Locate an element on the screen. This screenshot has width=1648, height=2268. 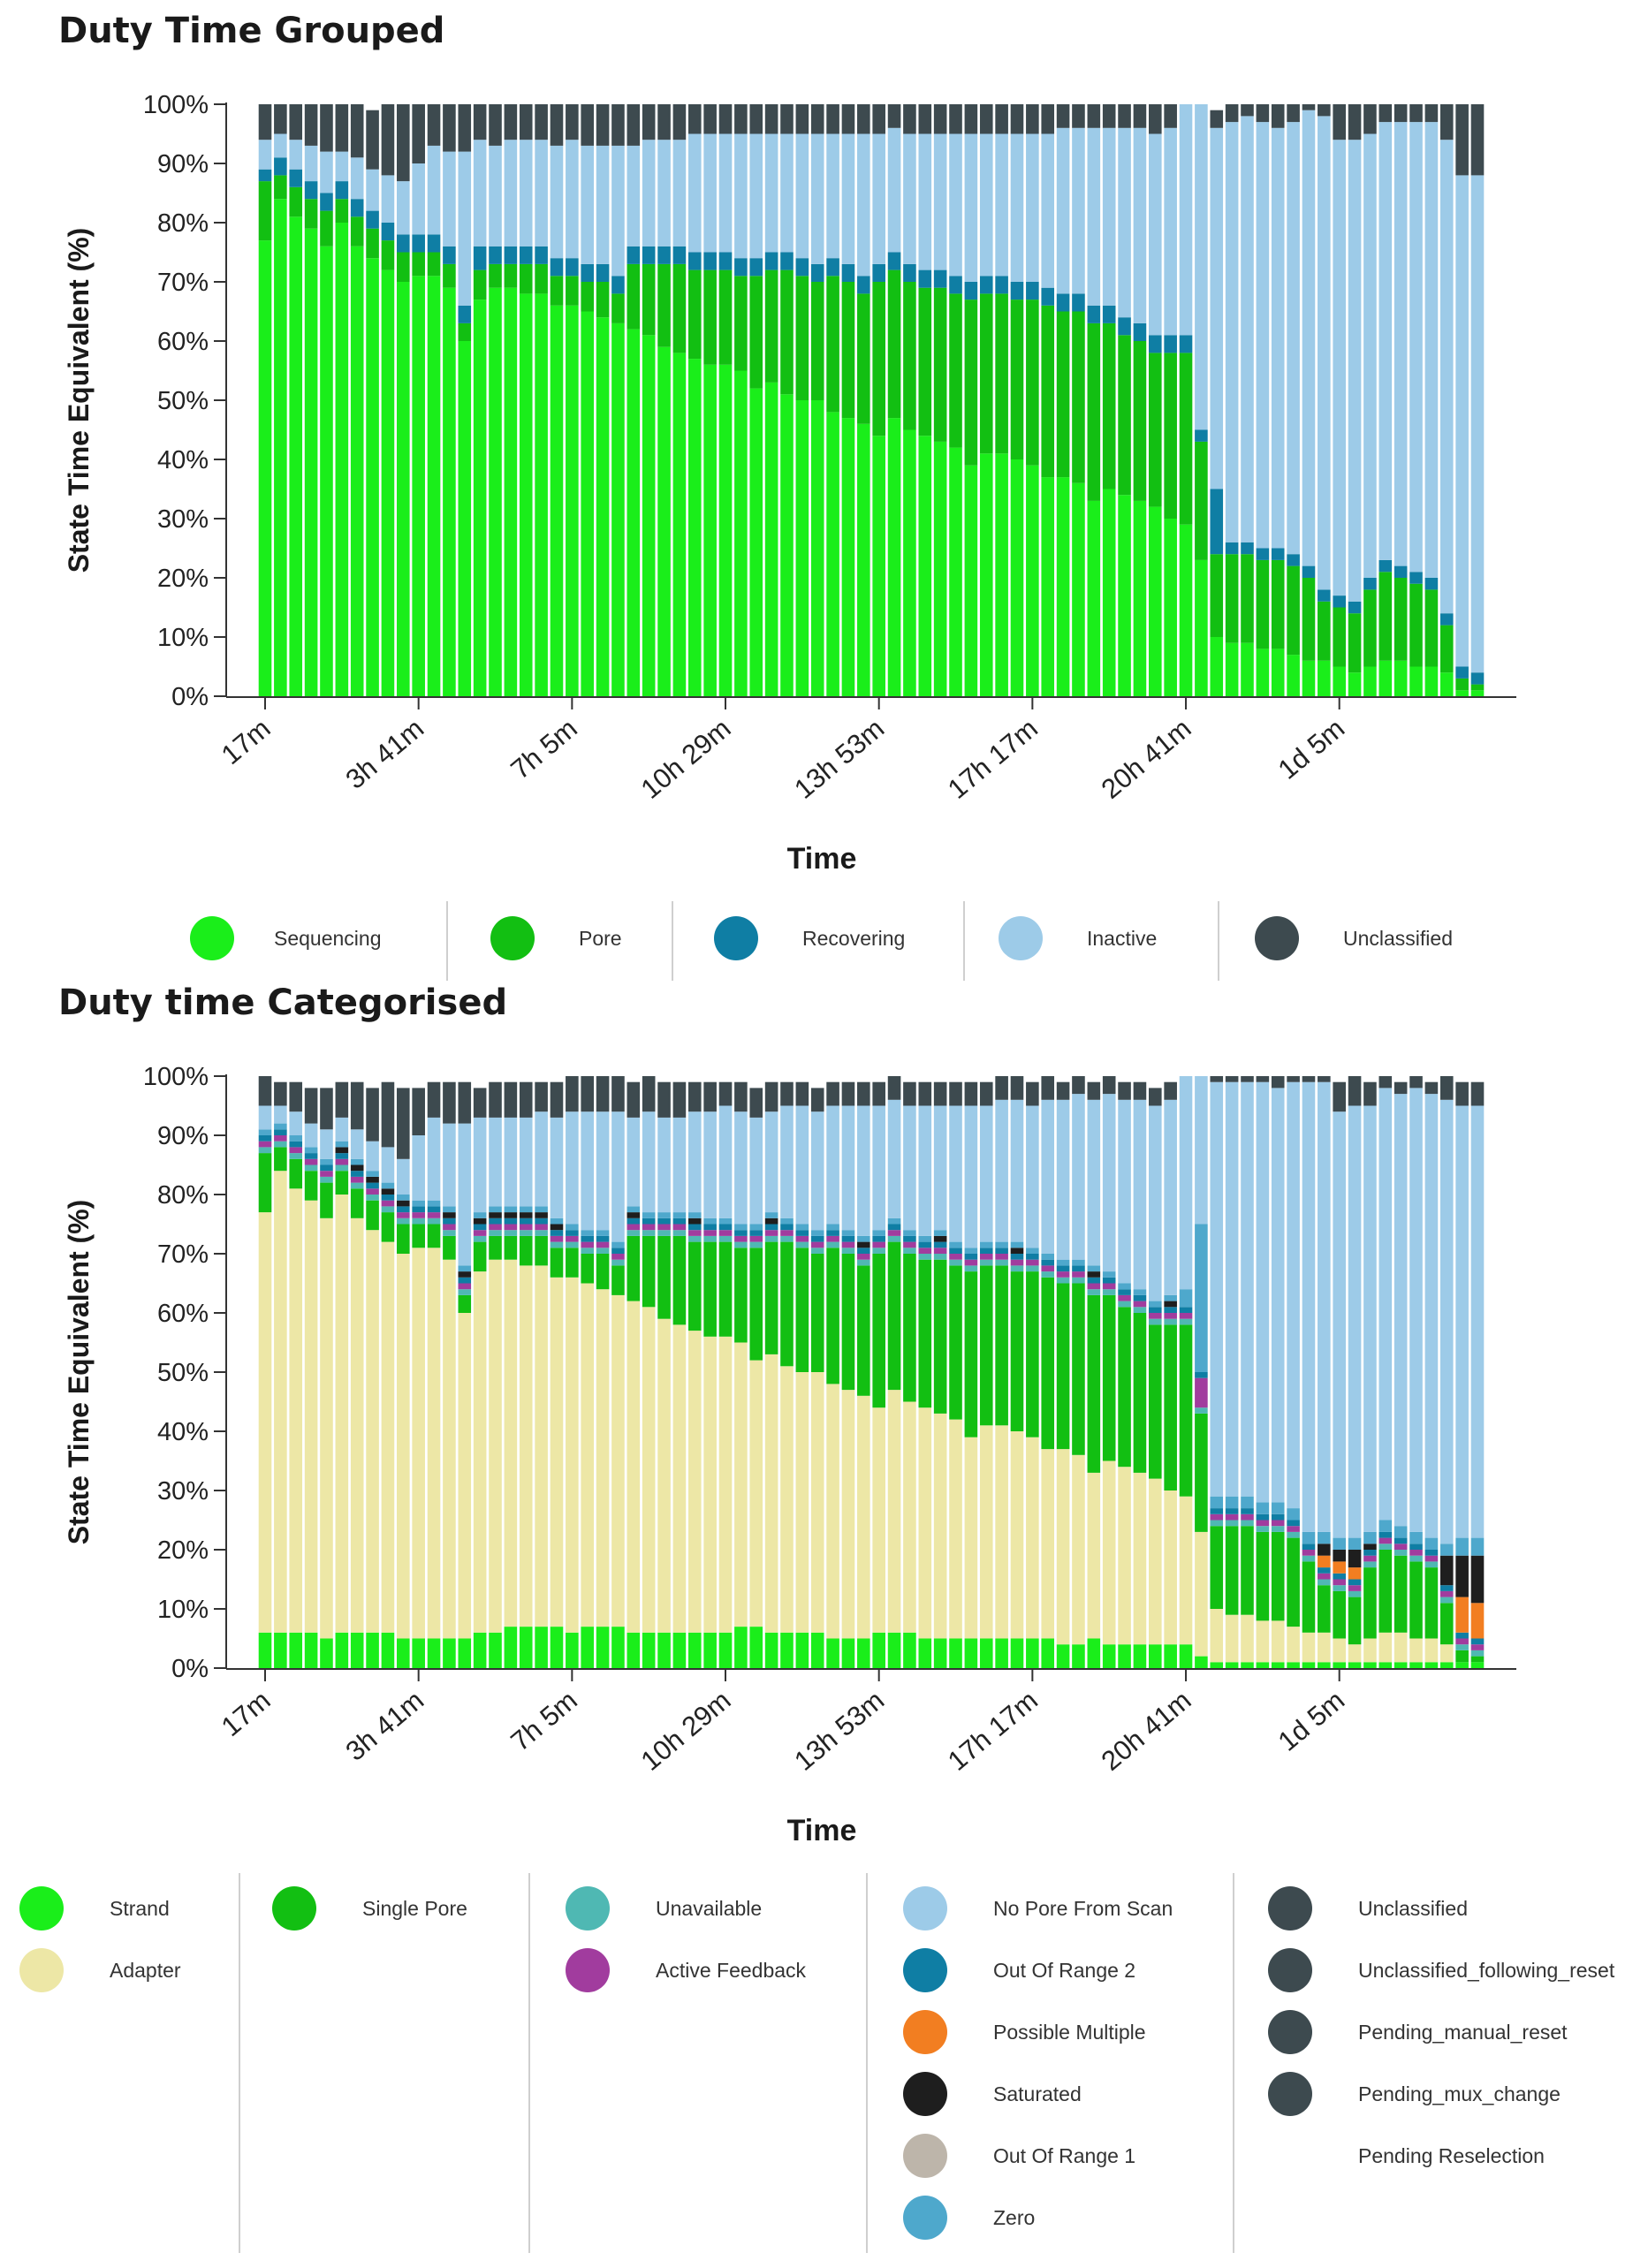
legend-item-zero: Zero is located at coordinates (969, 2218).